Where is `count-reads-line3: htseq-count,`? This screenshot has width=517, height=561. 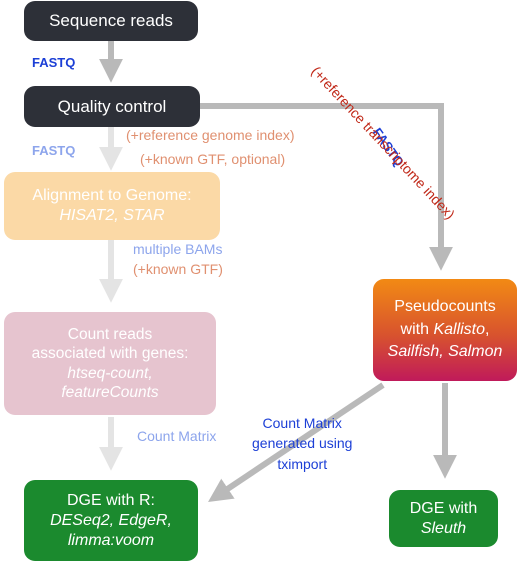
count-reads-line3: htseq-count, is located at coordinates (110, 373).